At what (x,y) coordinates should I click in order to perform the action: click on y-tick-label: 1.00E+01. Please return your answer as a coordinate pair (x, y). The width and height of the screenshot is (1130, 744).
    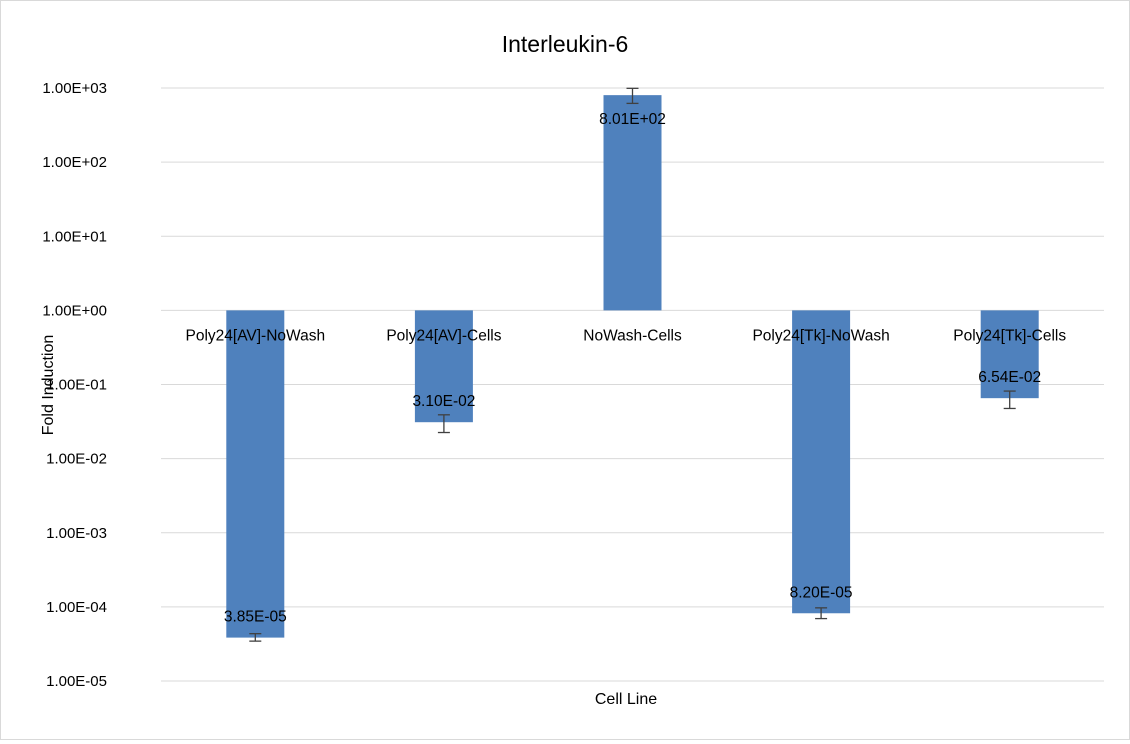
    Looking at the image, I should click on (74, 236).